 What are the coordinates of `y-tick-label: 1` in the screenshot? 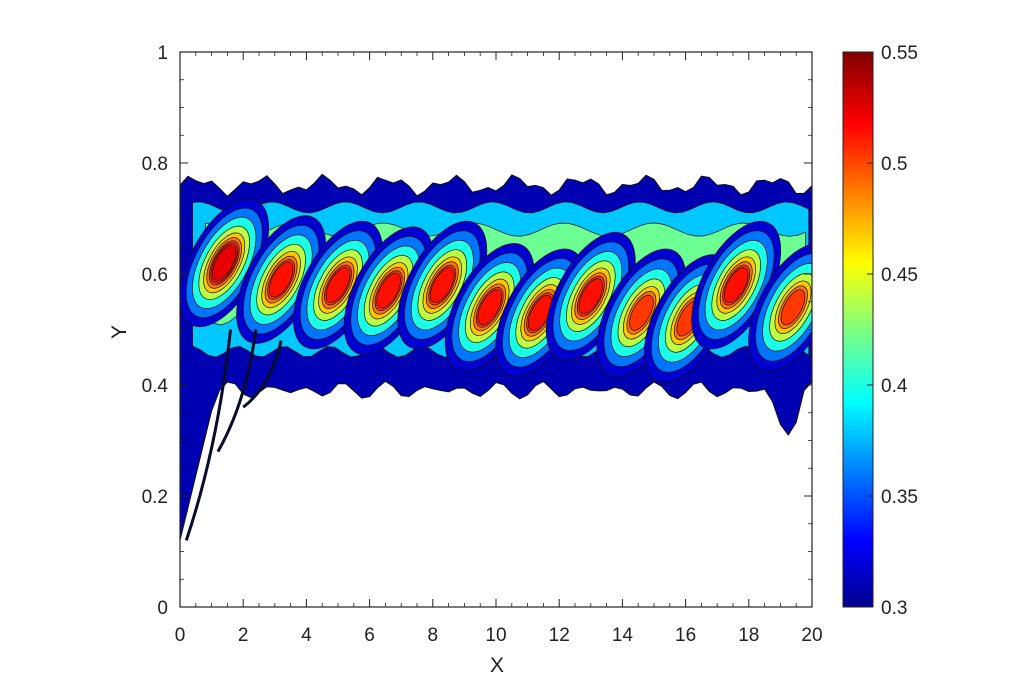 It's located at (162, 53).